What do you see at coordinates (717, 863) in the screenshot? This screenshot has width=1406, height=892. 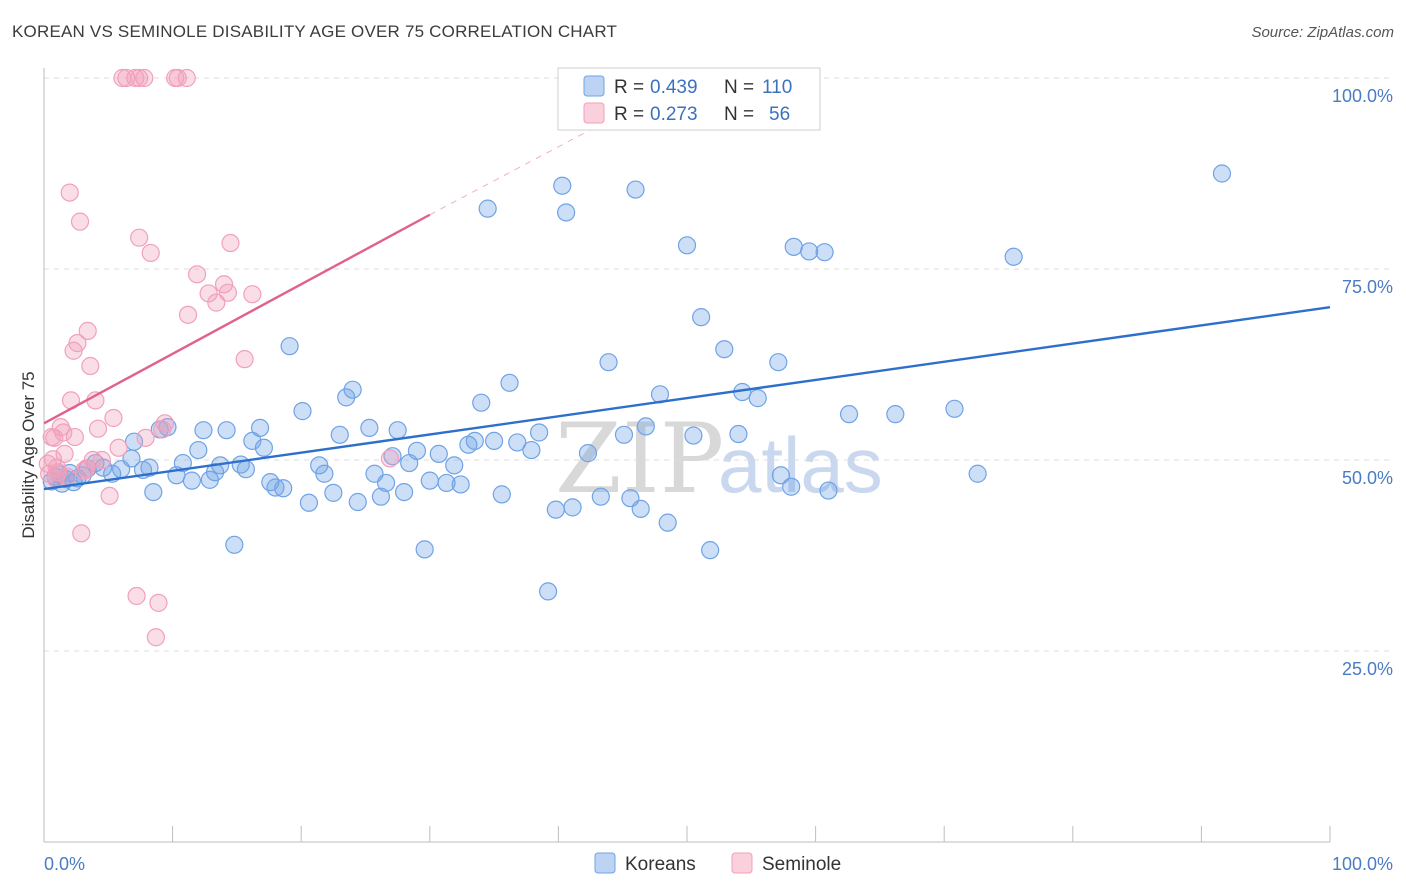 I see `bottom-legend: Koreans Seminole` at bounding box center [717, 863].